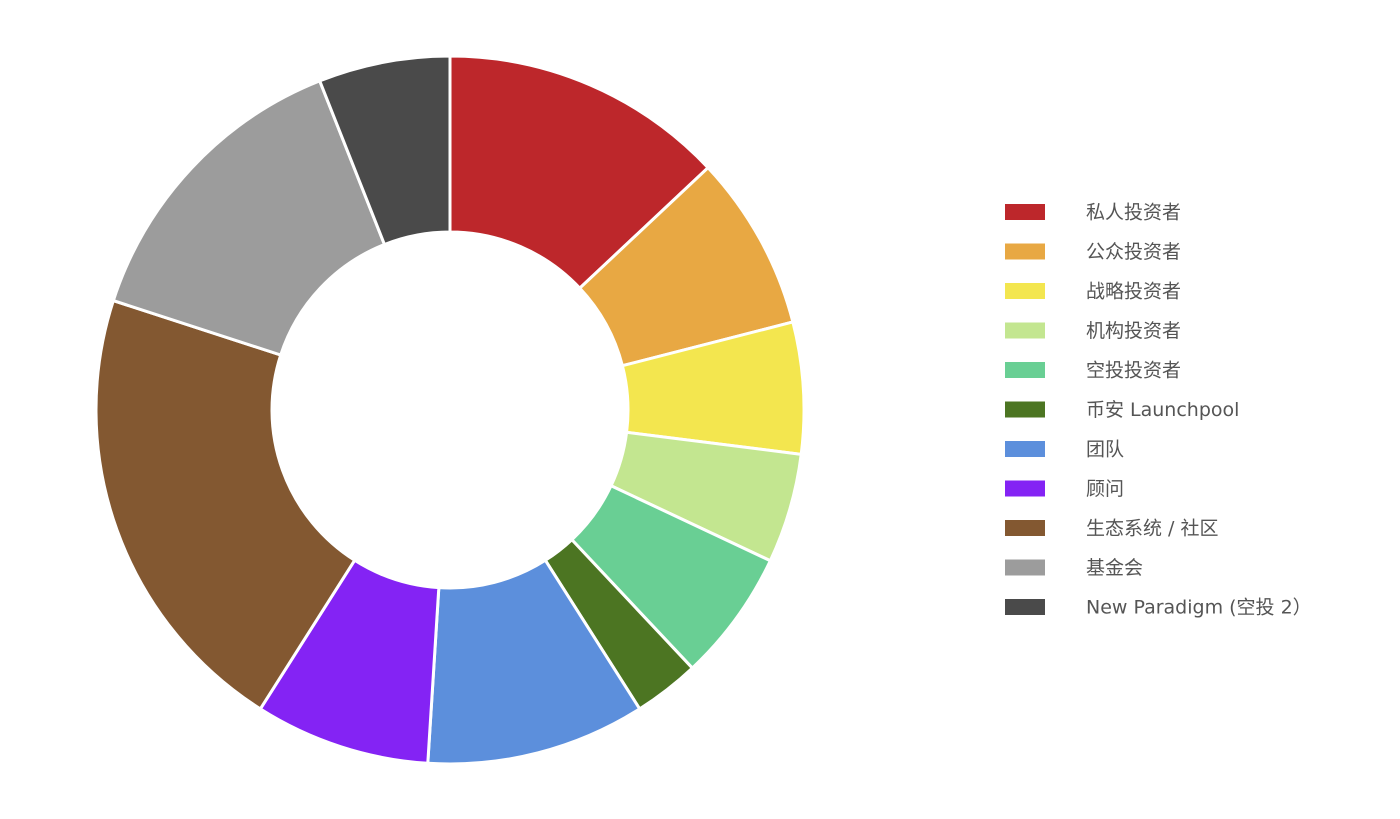 Image resolution: width=1400 pixels, height=819 pixels. What do you see at coordinates (1152, 529) in the screenshot?
I see `legend-label: 生态系统 / 社区` at bounding box center [1152, 529].